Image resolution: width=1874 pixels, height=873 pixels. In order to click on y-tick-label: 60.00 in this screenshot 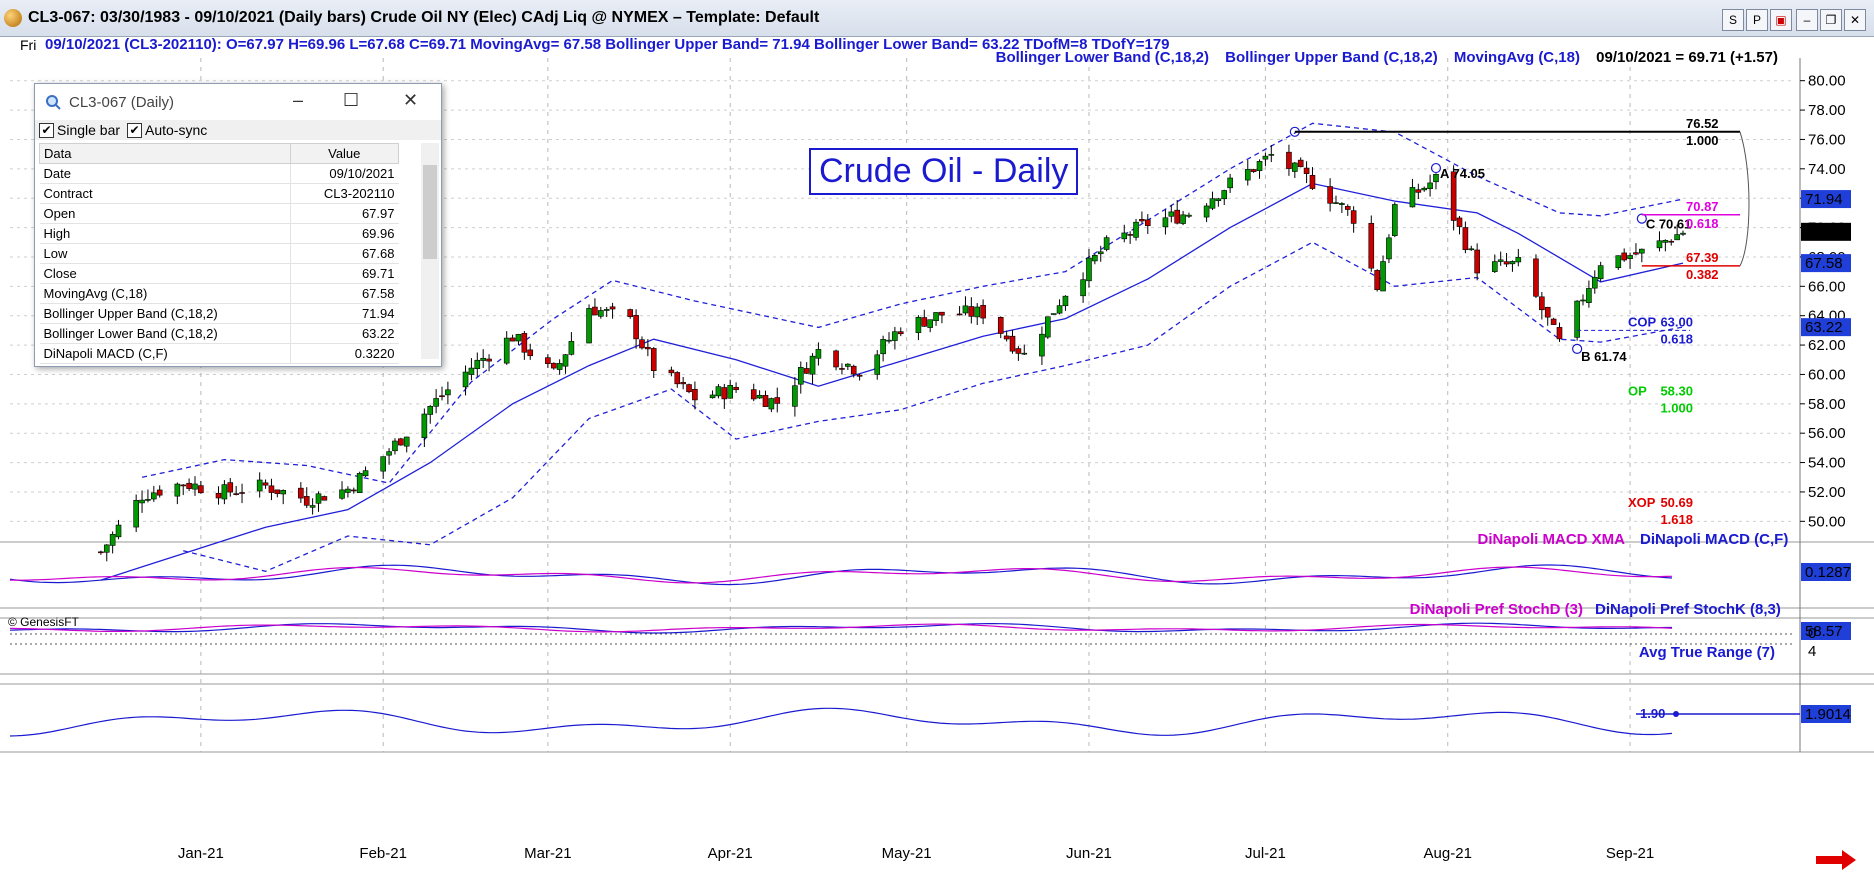, I will do `click(1827, 374)`.